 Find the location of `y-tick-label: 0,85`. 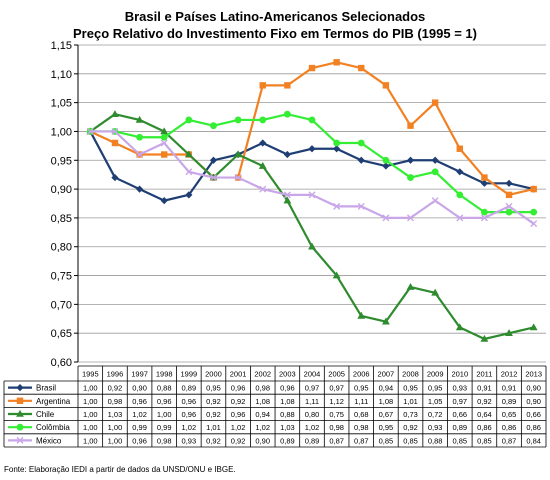

y-tick-label: 0,85 is located at coordinates (61, 219).